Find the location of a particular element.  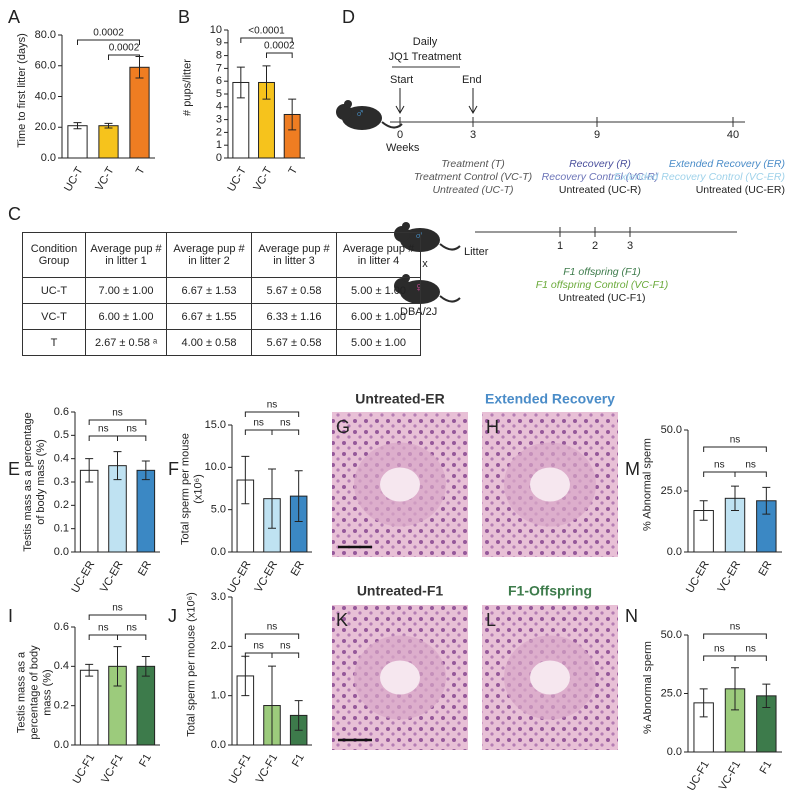

y-tick-label: 25.0 is located at coordinates (671, 693).